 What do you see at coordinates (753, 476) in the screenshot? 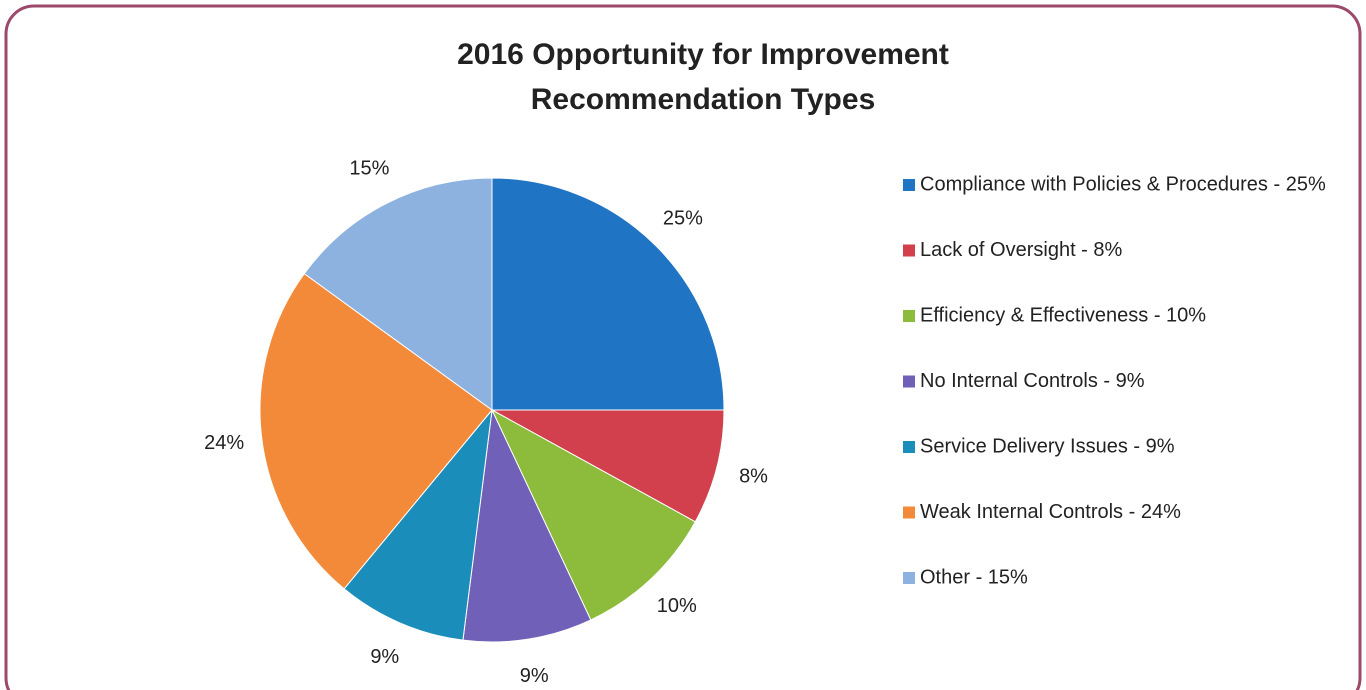
I see `data-label: 8%` at bounding box center [753, 476].